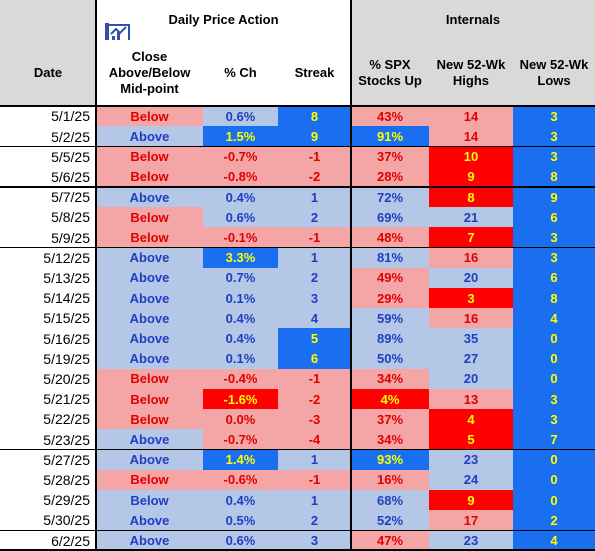 The height and width of the screenshot is (551, 595). I want to click on spx-up-cell: 43%, so click(390, 116).